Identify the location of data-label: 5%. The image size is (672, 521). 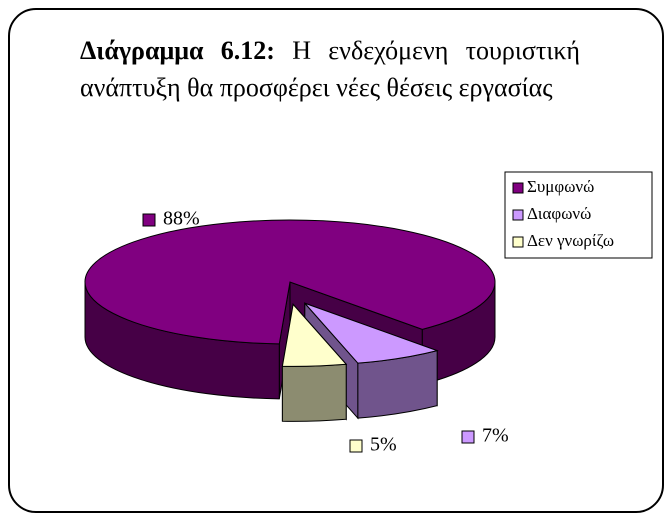
(383, 445).